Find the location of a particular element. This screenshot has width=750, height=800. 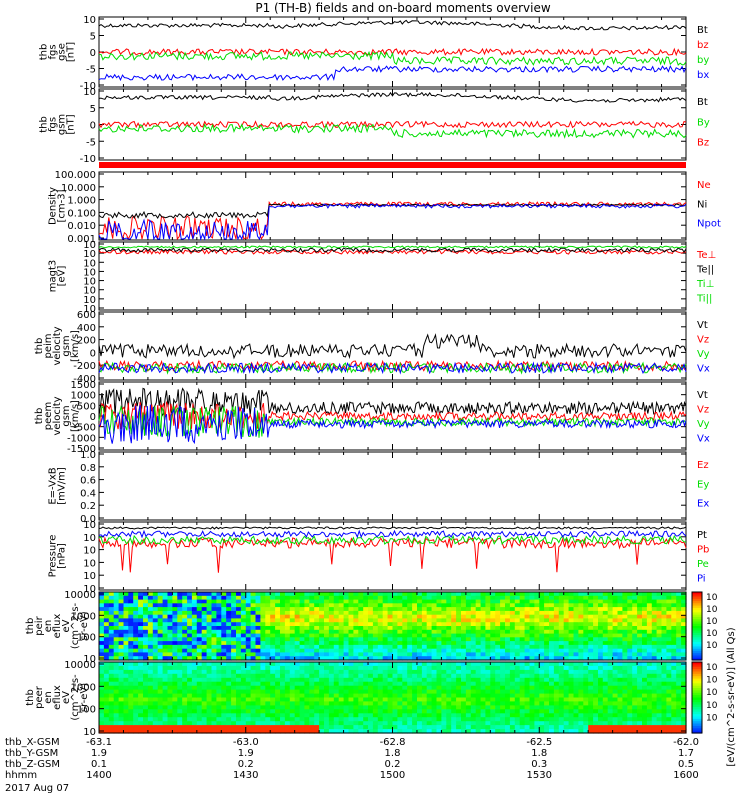

y-tick-label: 5 is located at coordinates (93, 109).